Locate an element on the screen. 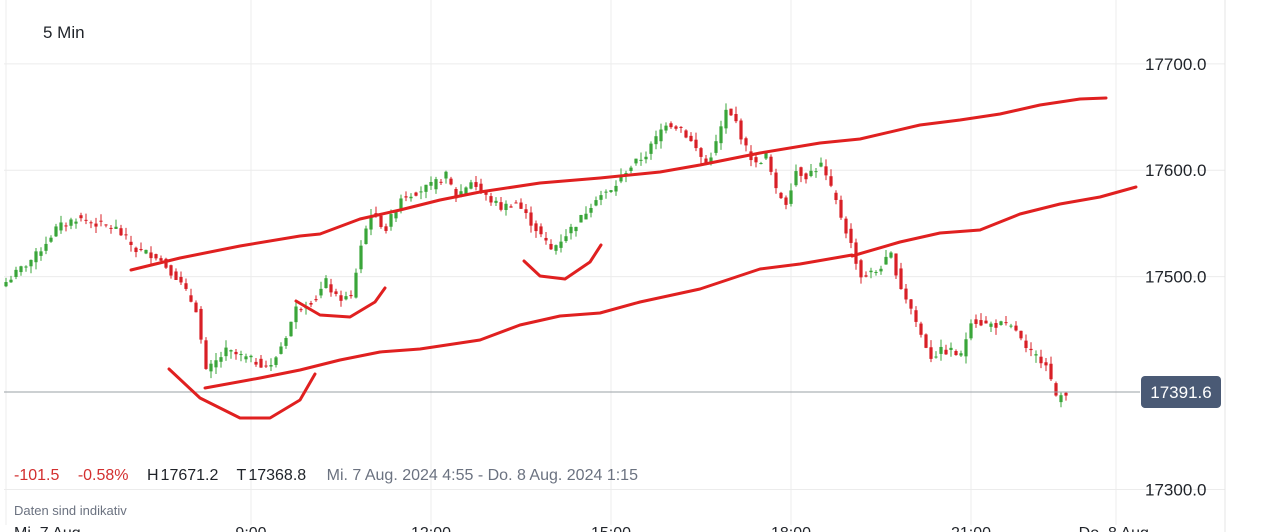 The width and height of the screenshot is (1262, 532). interval-label: 5 Min is located at coordinates (64, 32).